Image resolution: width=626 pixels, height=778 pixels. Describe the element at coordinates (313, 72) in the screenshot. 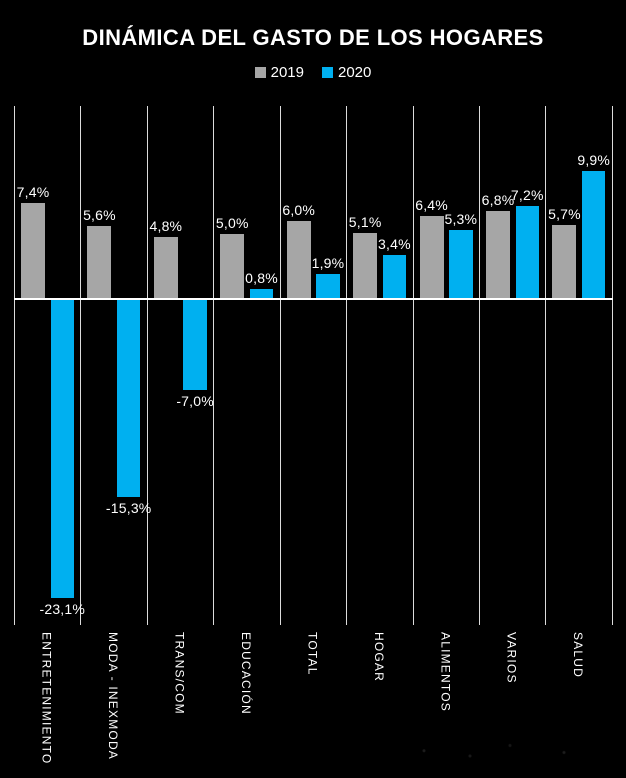

I see `legend: 2019 2020` at that location.